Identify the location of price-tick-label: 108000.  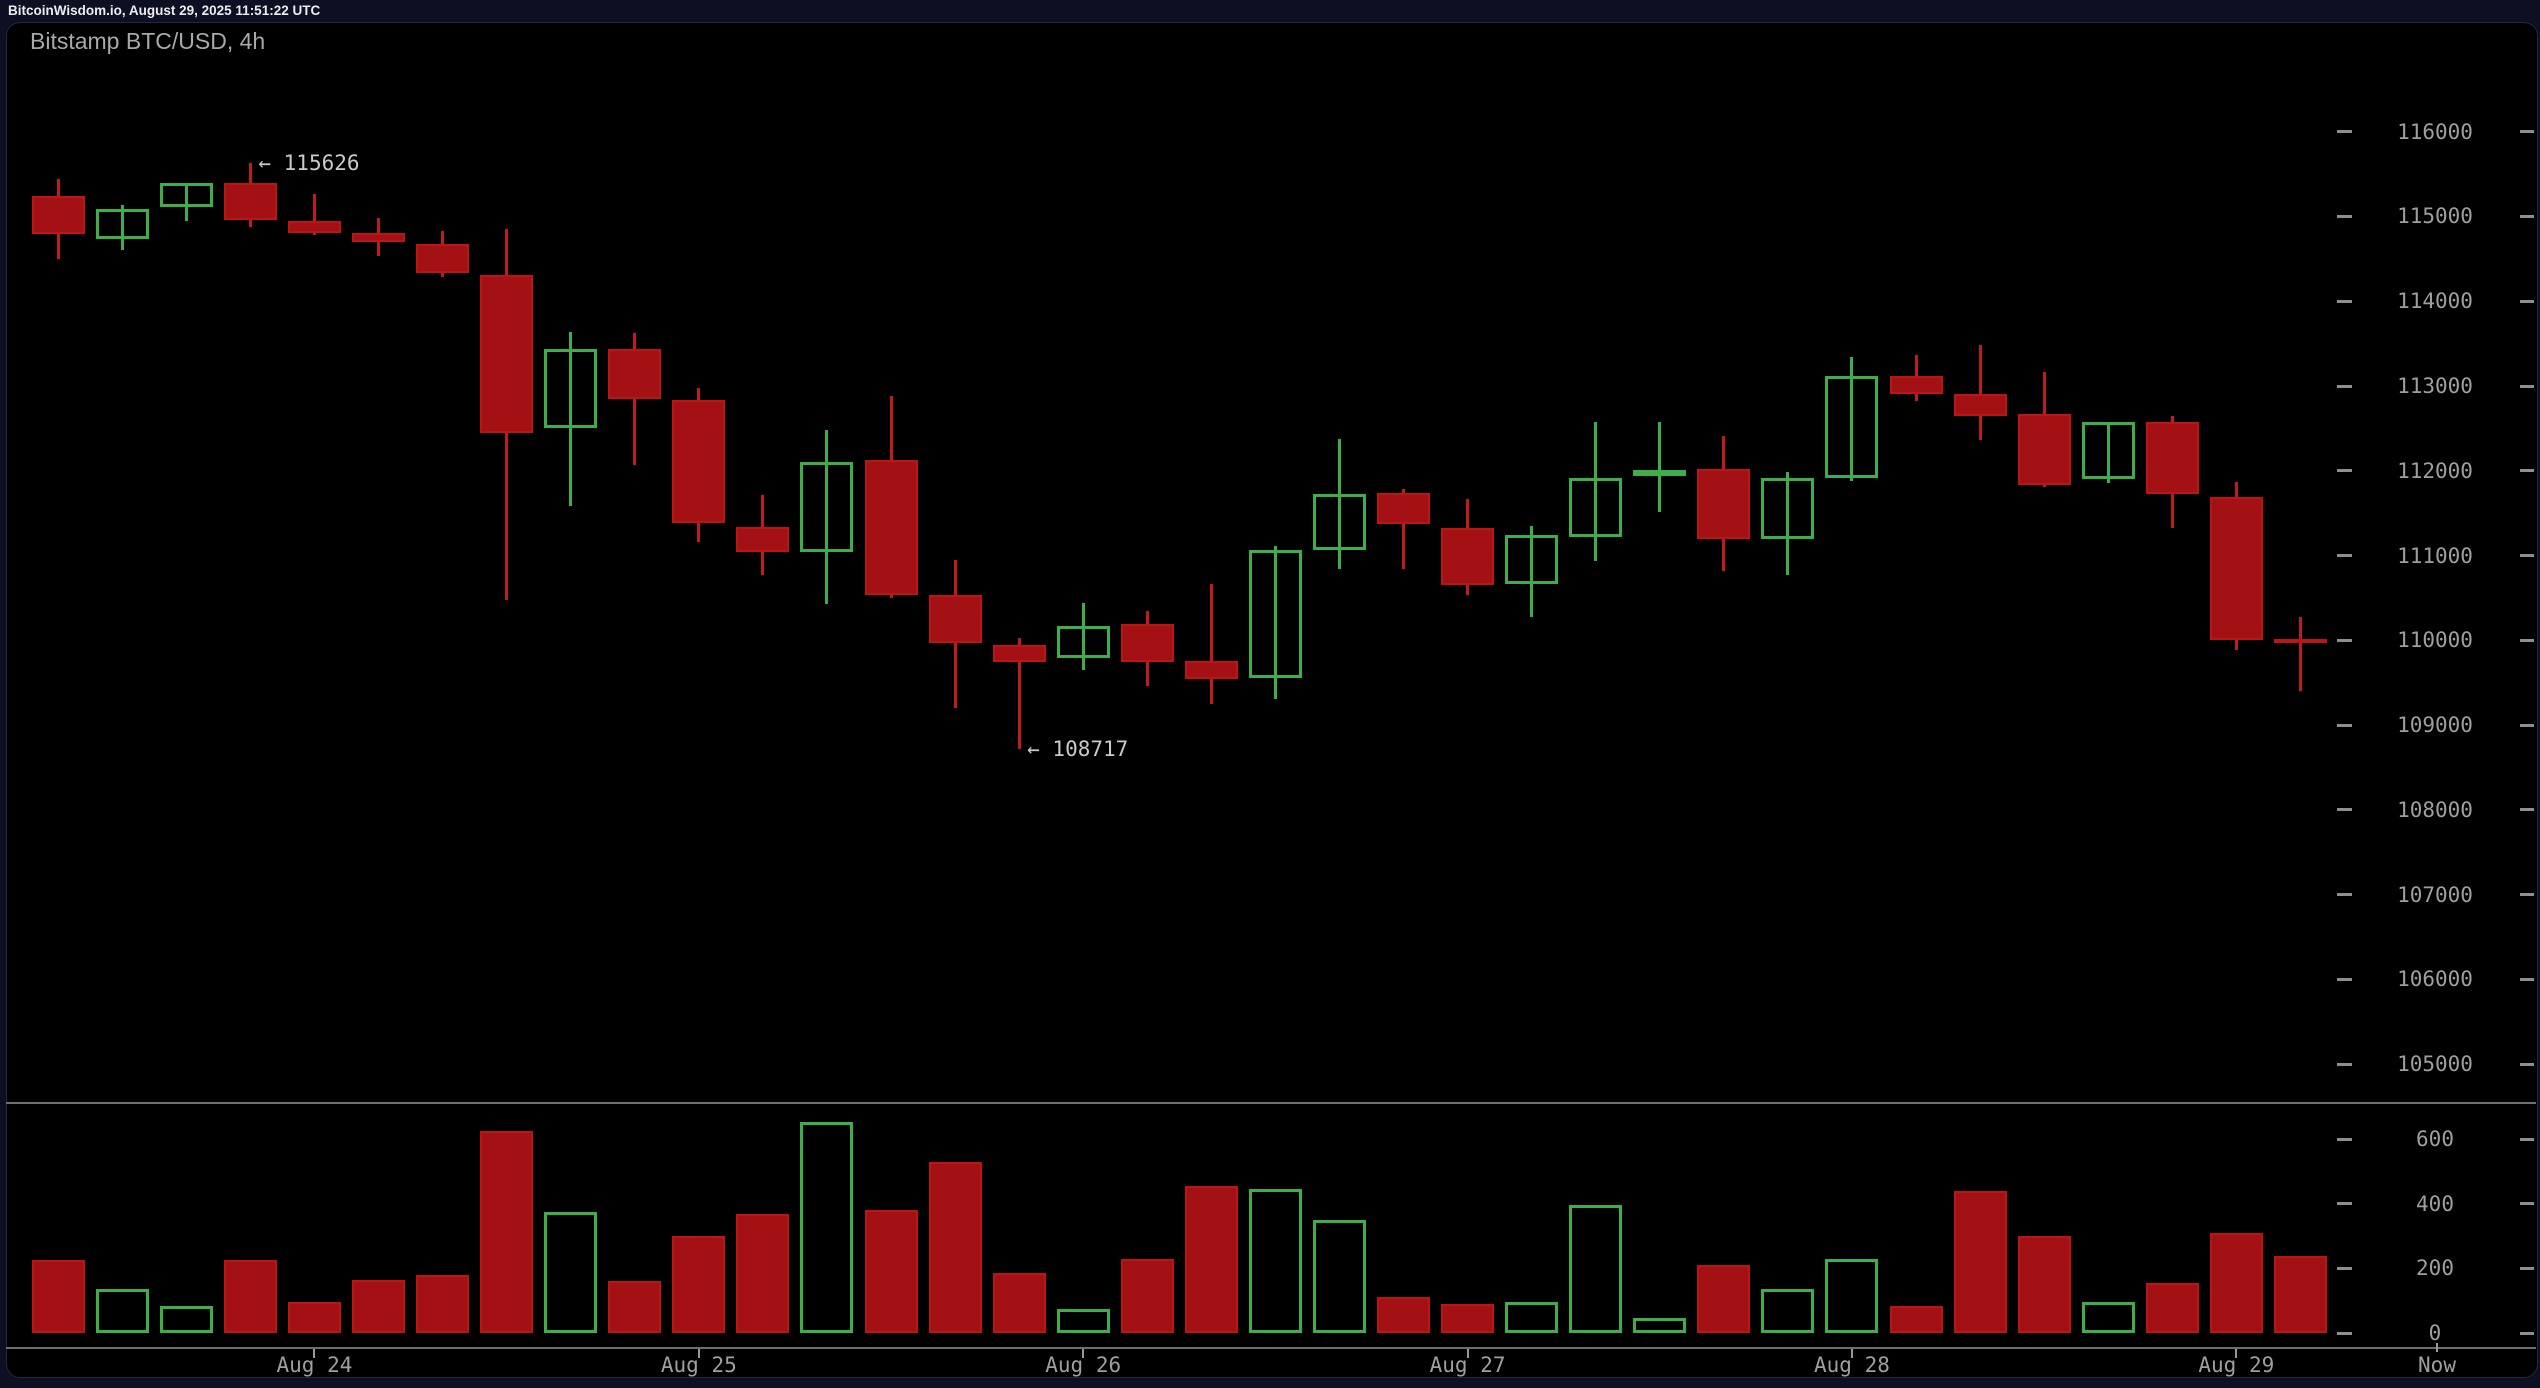
(2435, 809).